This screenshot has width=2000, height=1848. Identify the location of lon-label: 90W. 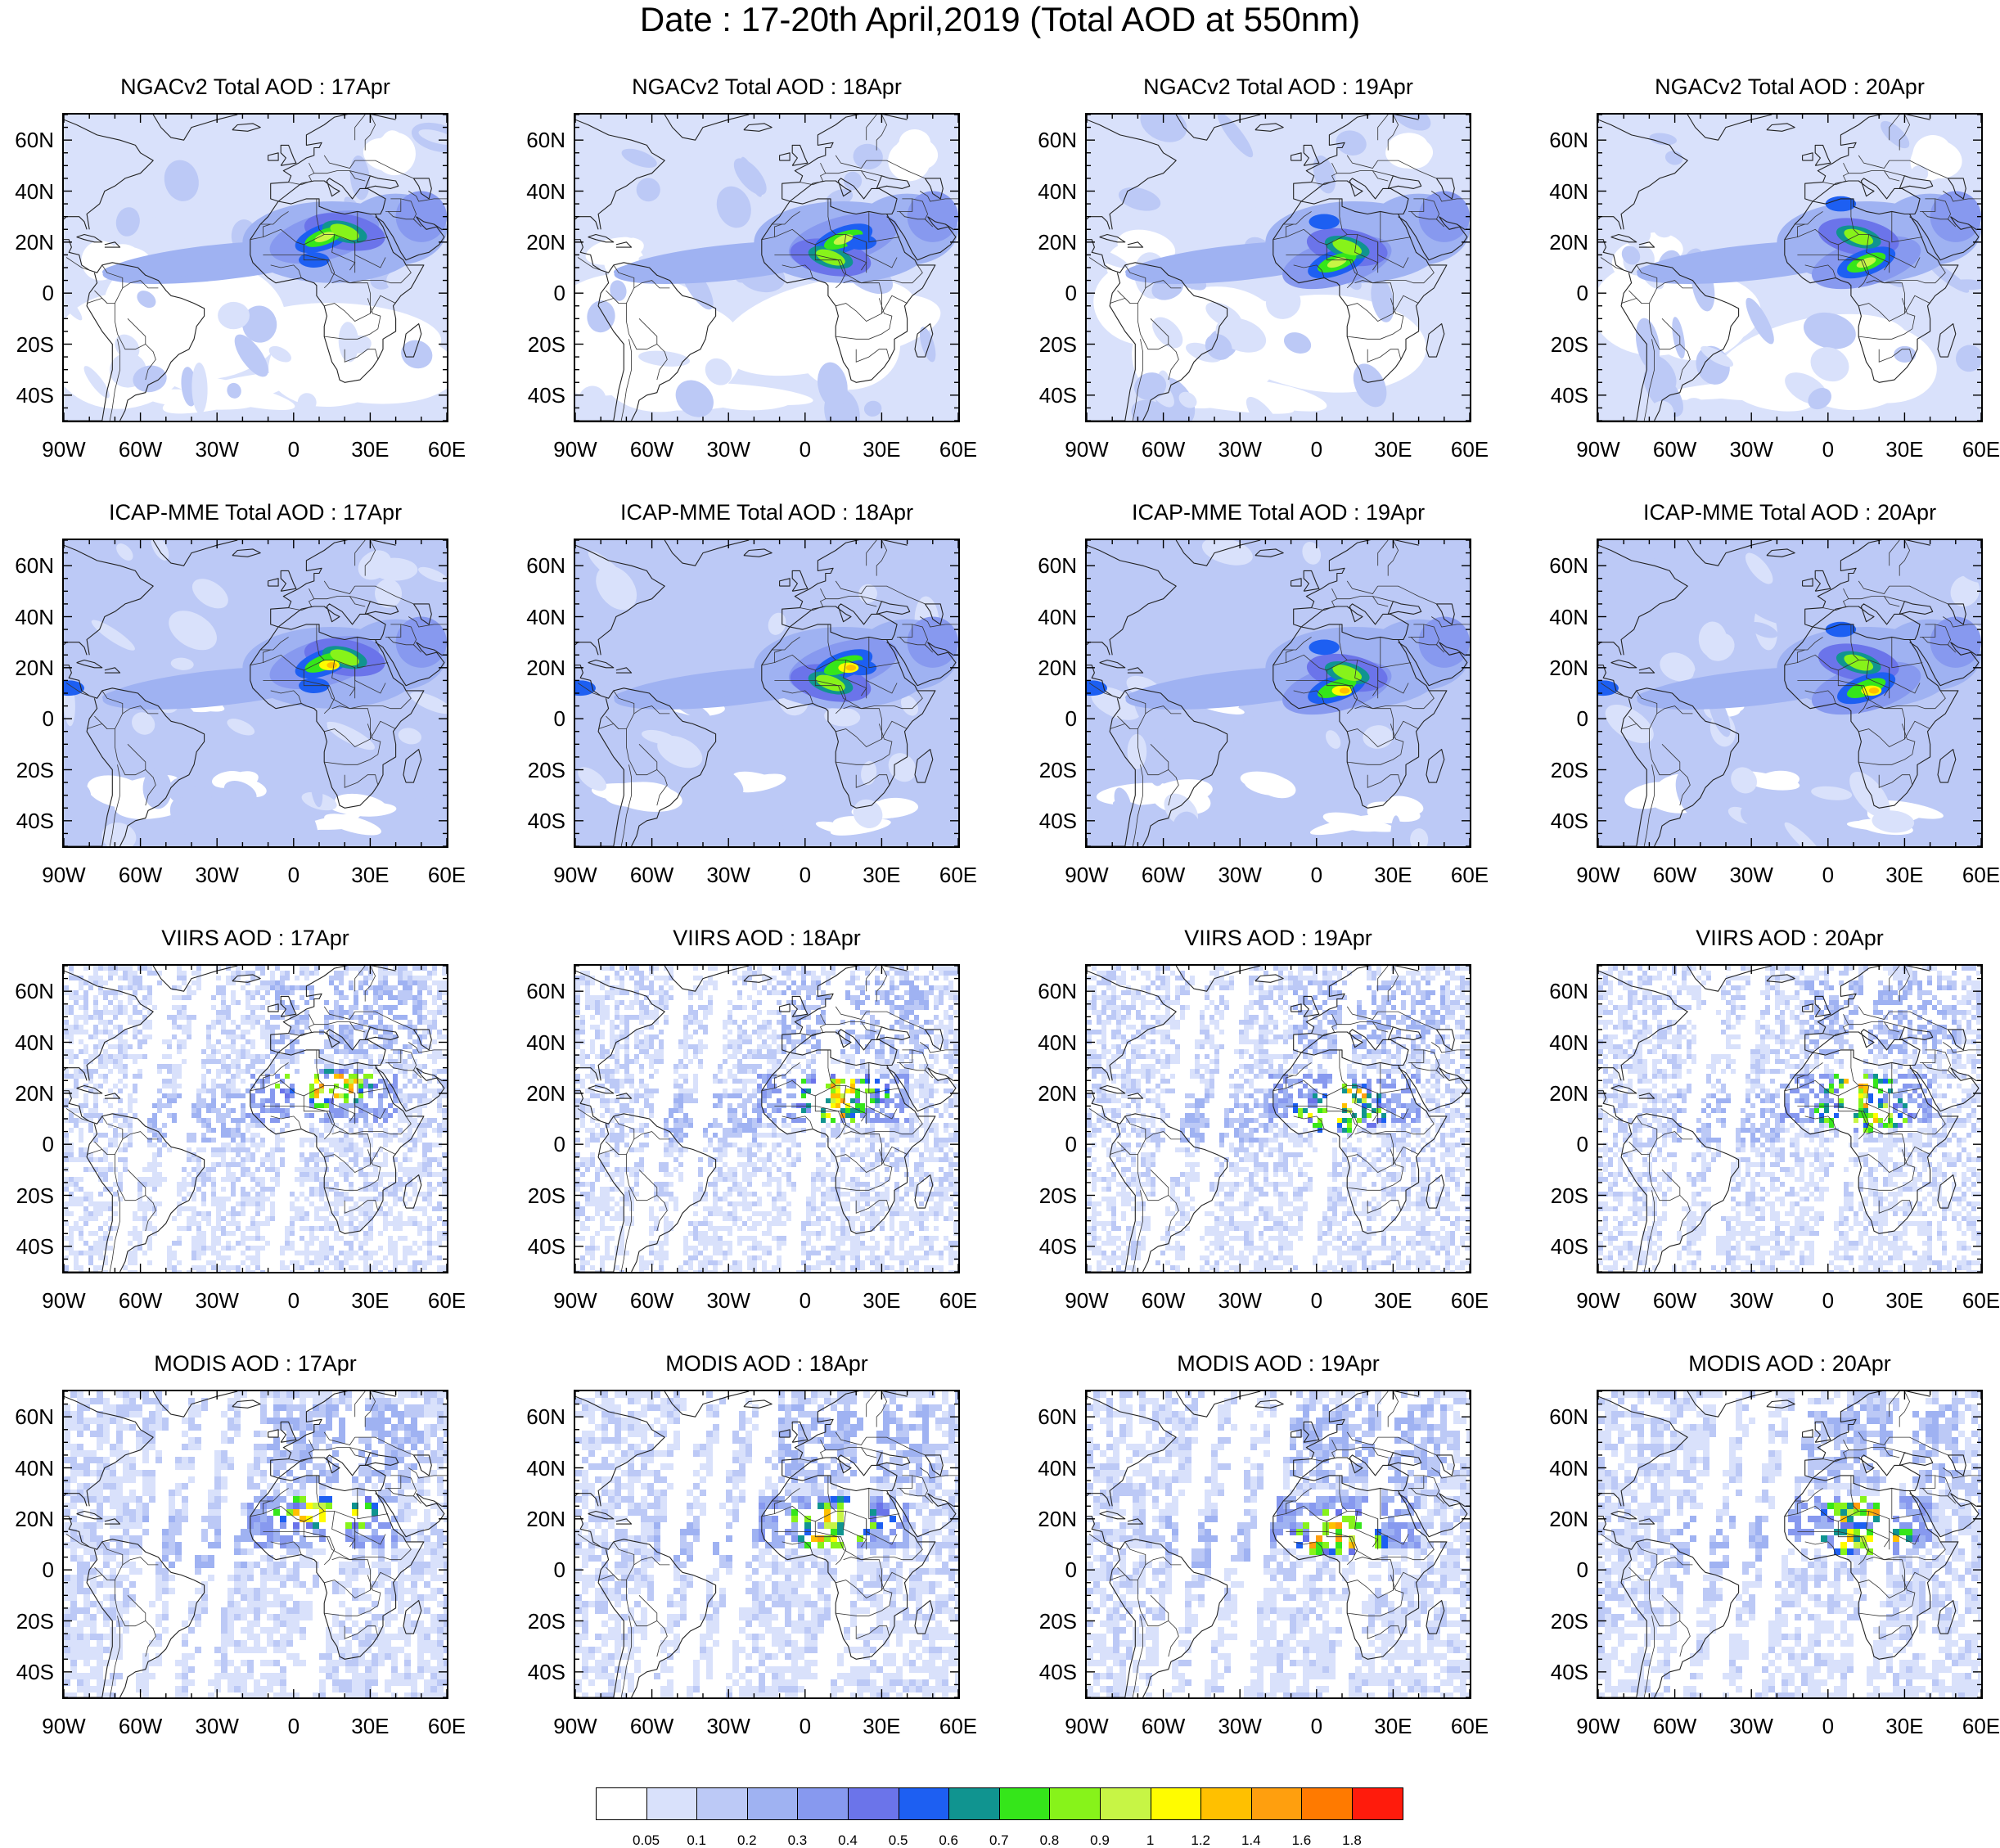
(64, 875).